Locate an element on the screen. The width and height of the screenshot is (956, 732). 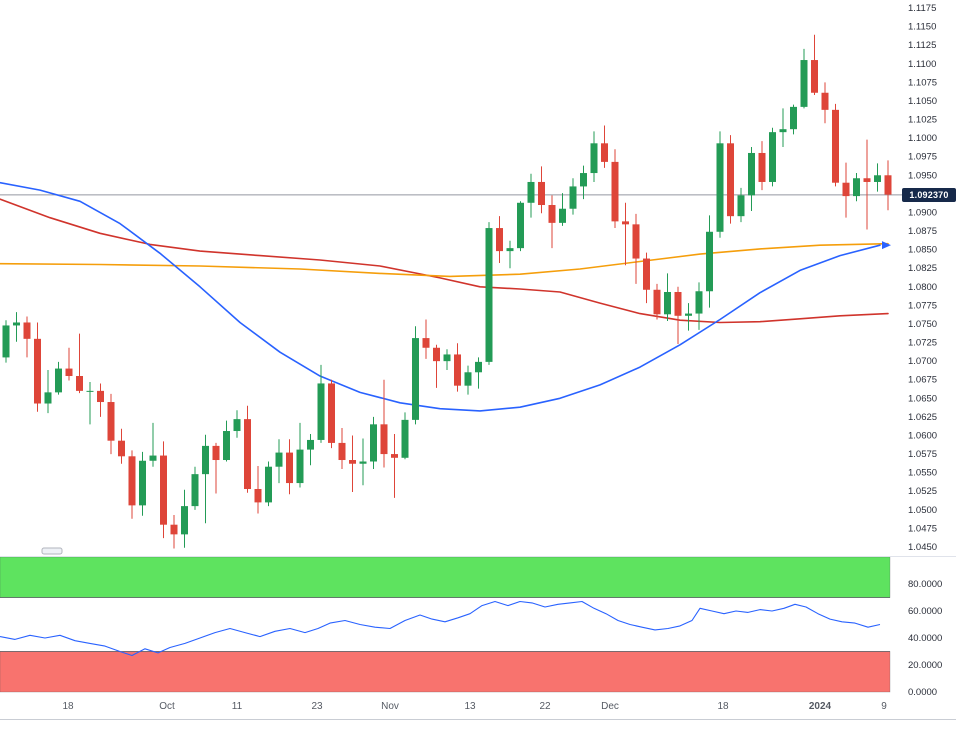
ma-orange-line is located at coordinates (444, 260).